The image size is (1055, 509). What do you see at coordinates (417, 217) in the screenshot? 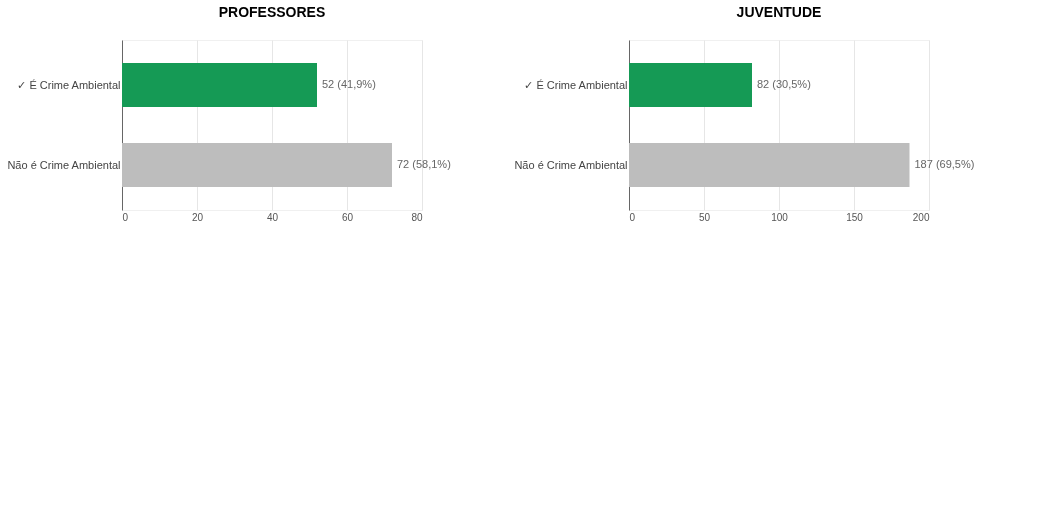
I see `x-tick-label: 80` at bounding box center [417, 217].